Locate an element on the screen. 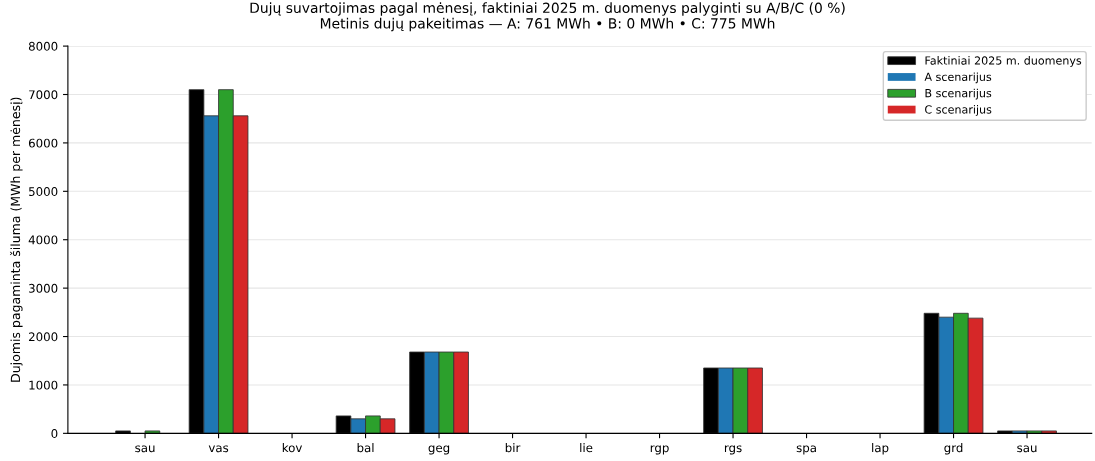 This screenshot has width=1095, height=461. x-tick-label: rgs is located at coordinates (733, 450).